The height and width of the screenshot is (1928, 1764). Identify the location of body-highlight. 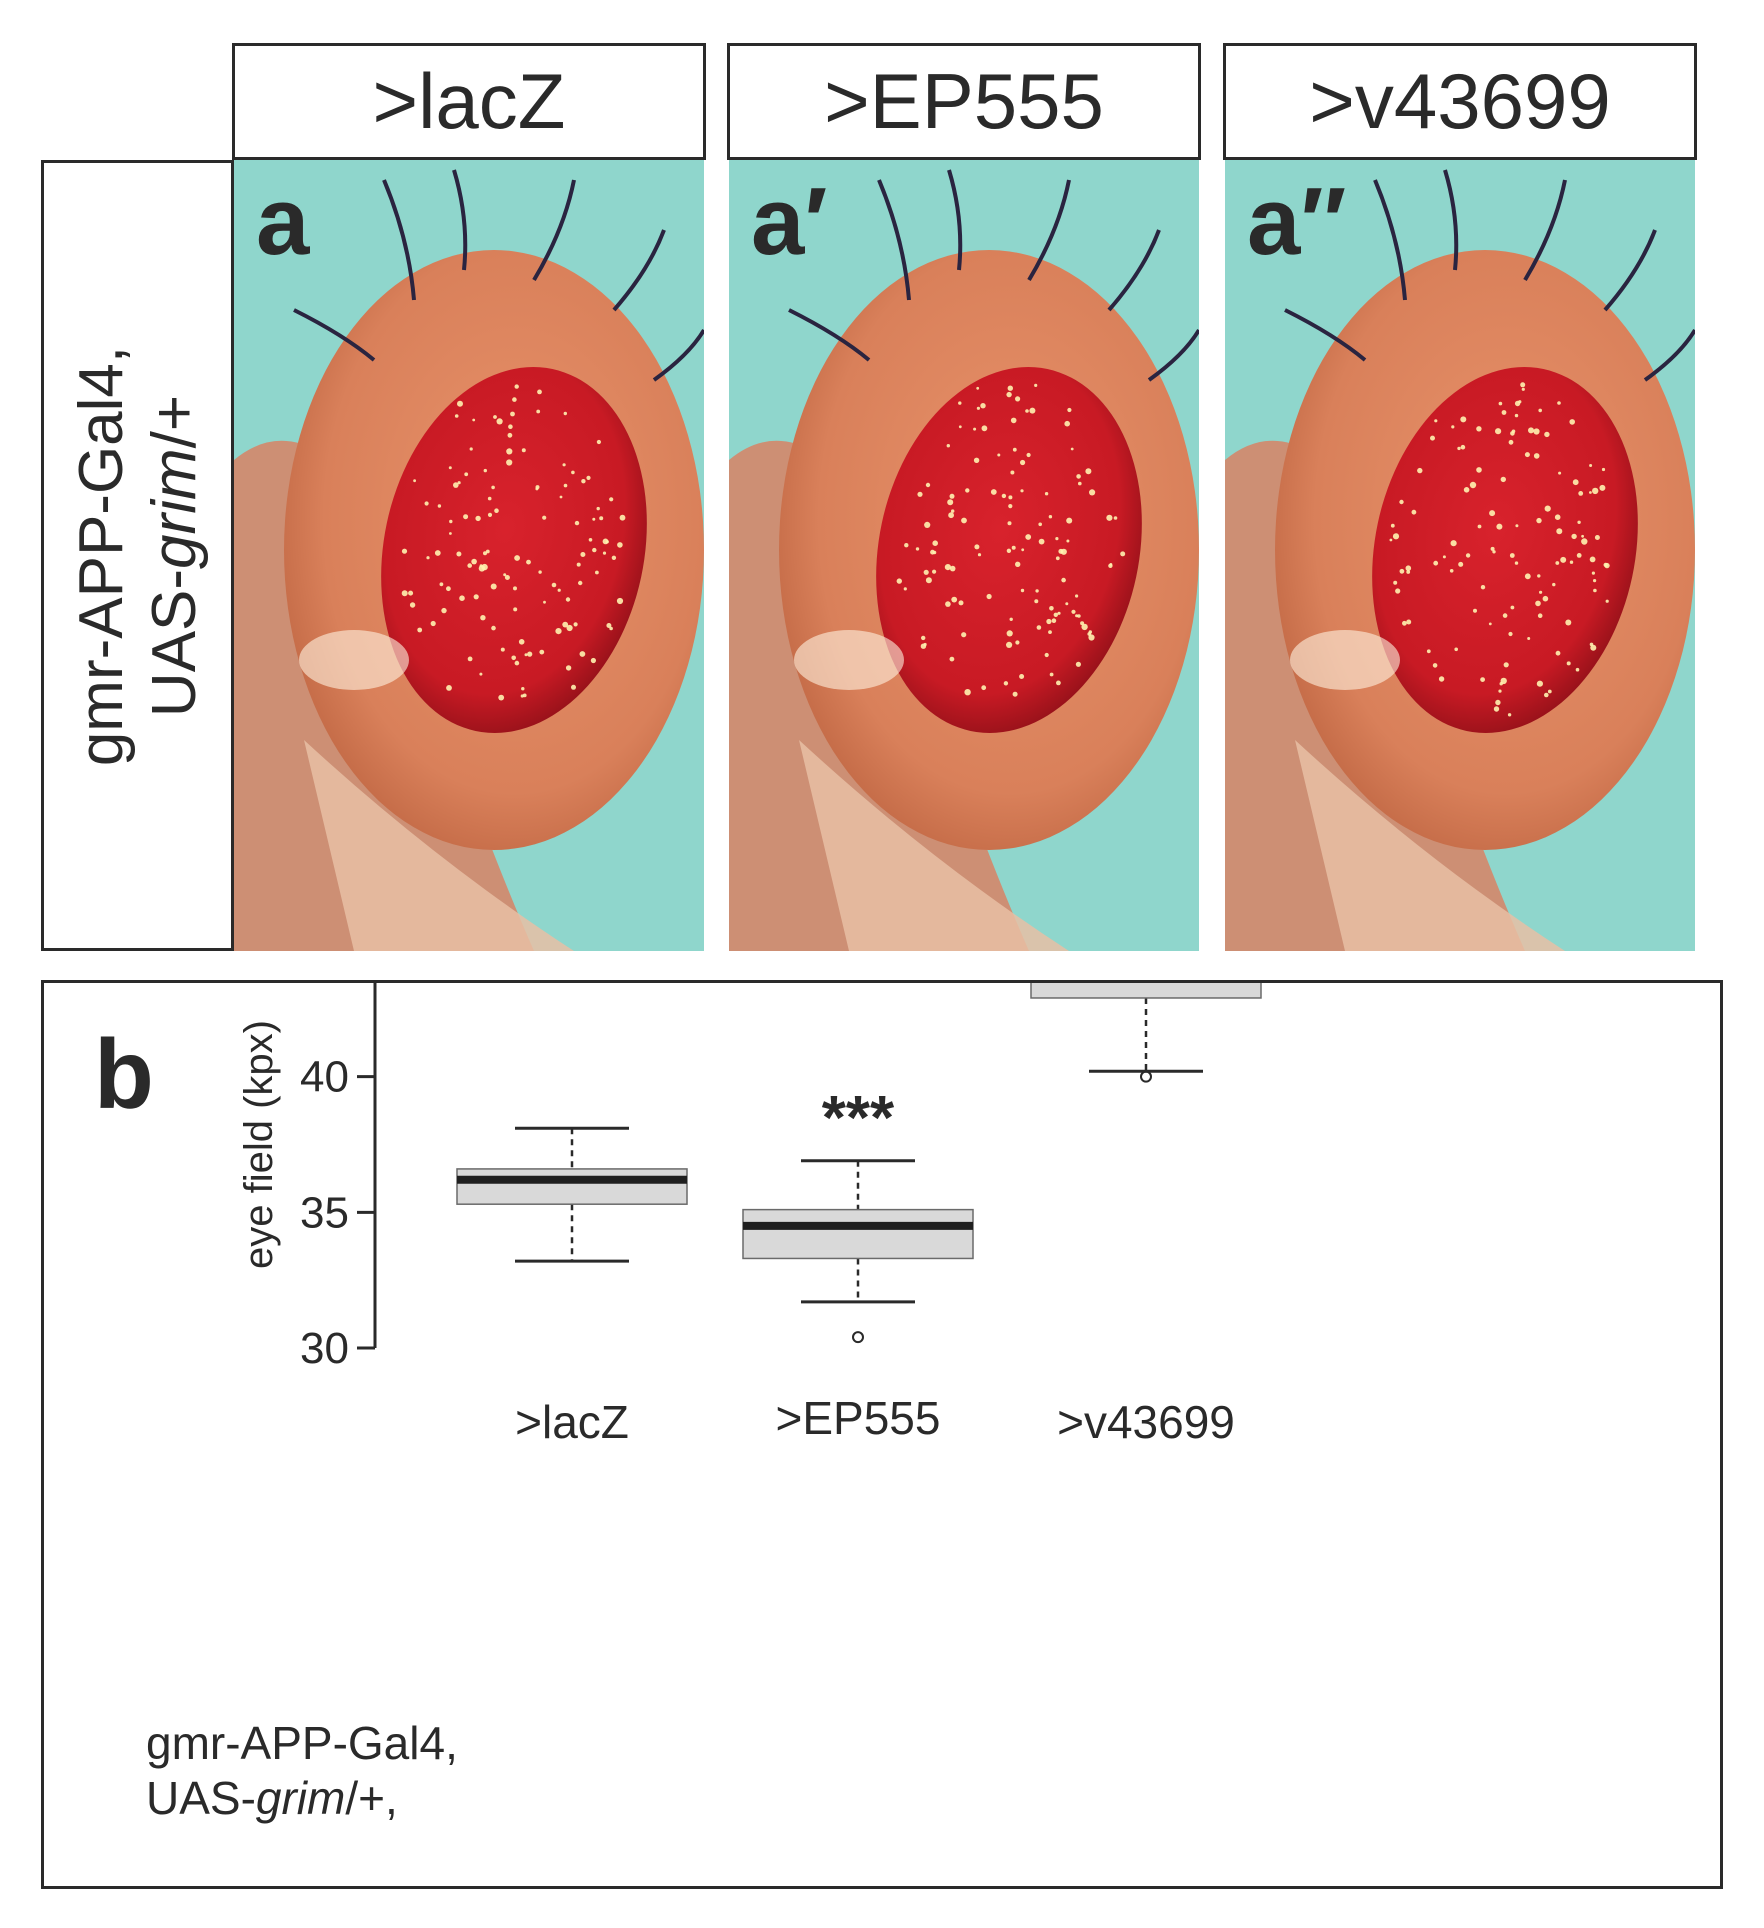
(1430, 845).